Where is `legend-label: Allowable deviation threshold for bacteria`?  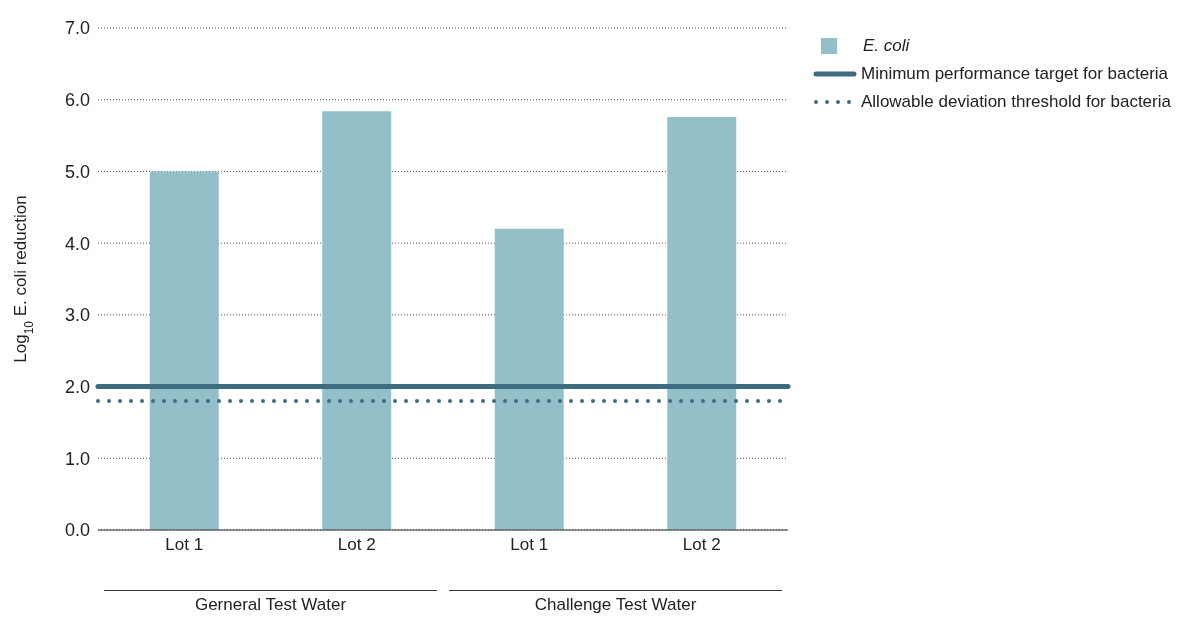 legend-label: Allowable deviation threshold for bacteria is located at coordinates (1016, 102).